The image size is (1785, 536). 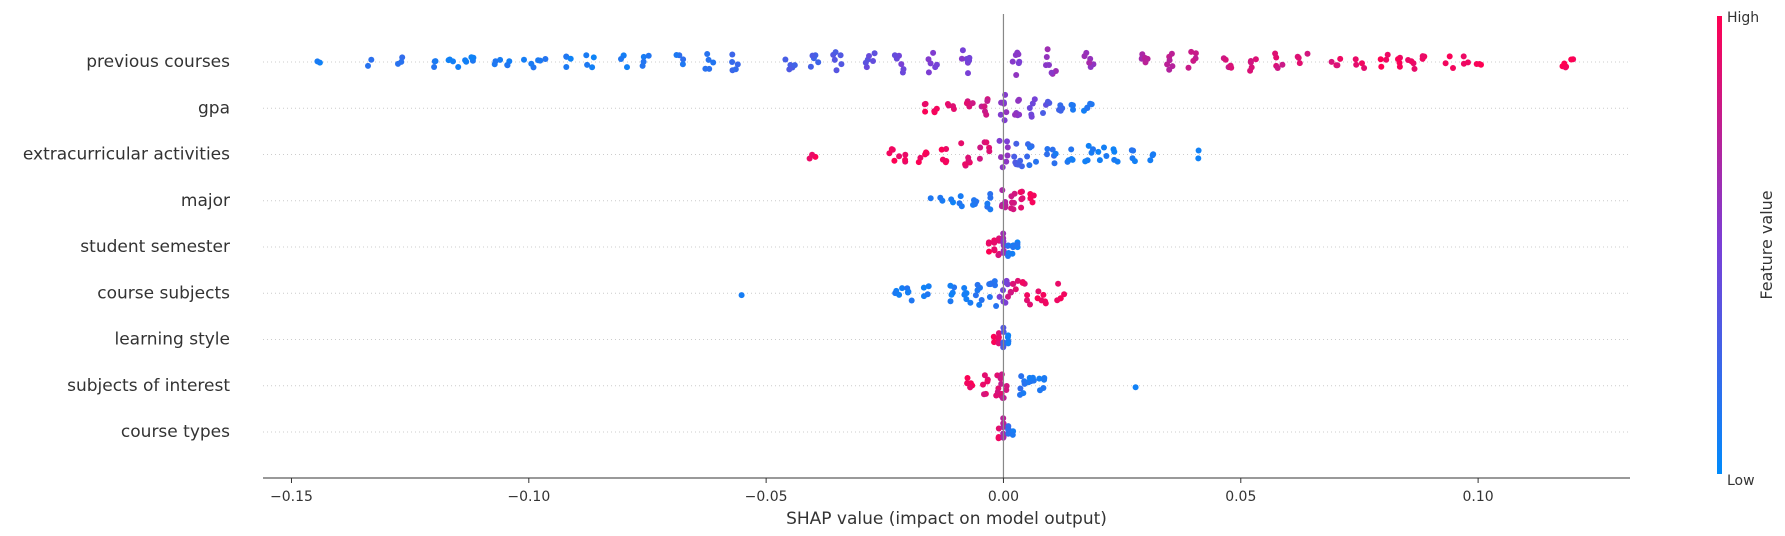 I want to click on feature-row: gpa, so click(x=914, y=107).